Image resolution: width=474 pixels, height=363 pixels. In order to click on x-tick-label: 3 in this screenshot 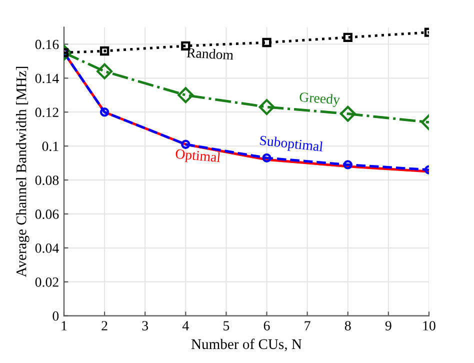, I will do `click(145, 325)`.